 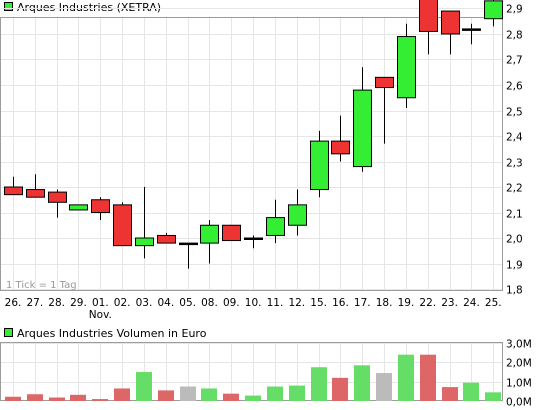 I want to click on x-tick-label: 10., so click(x=253, y=303).